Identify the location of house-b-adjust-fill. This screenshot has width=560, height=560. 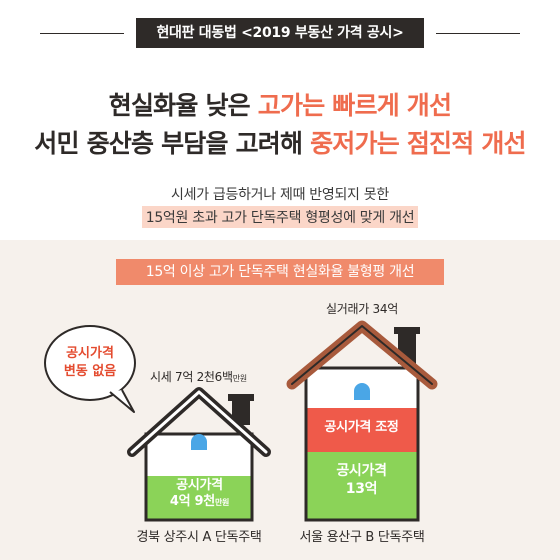
(362, 430).